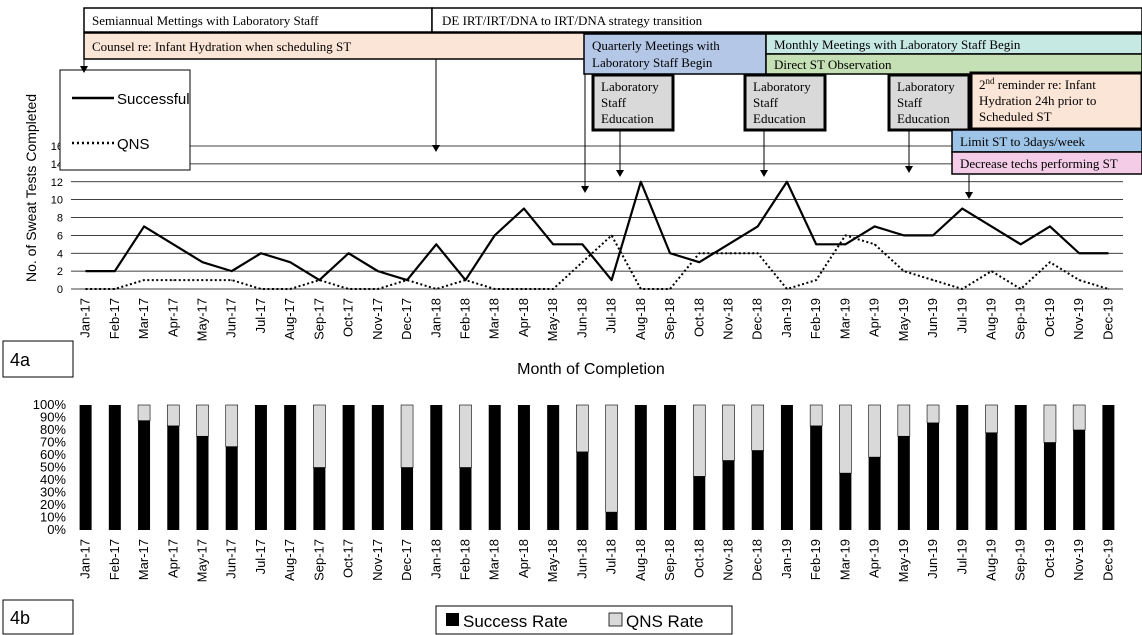 Image resolution: width=1142 pixels, height=635 pixels. I want to click on x-tick-label-feb-17: Feb-17, so click(114, 318).